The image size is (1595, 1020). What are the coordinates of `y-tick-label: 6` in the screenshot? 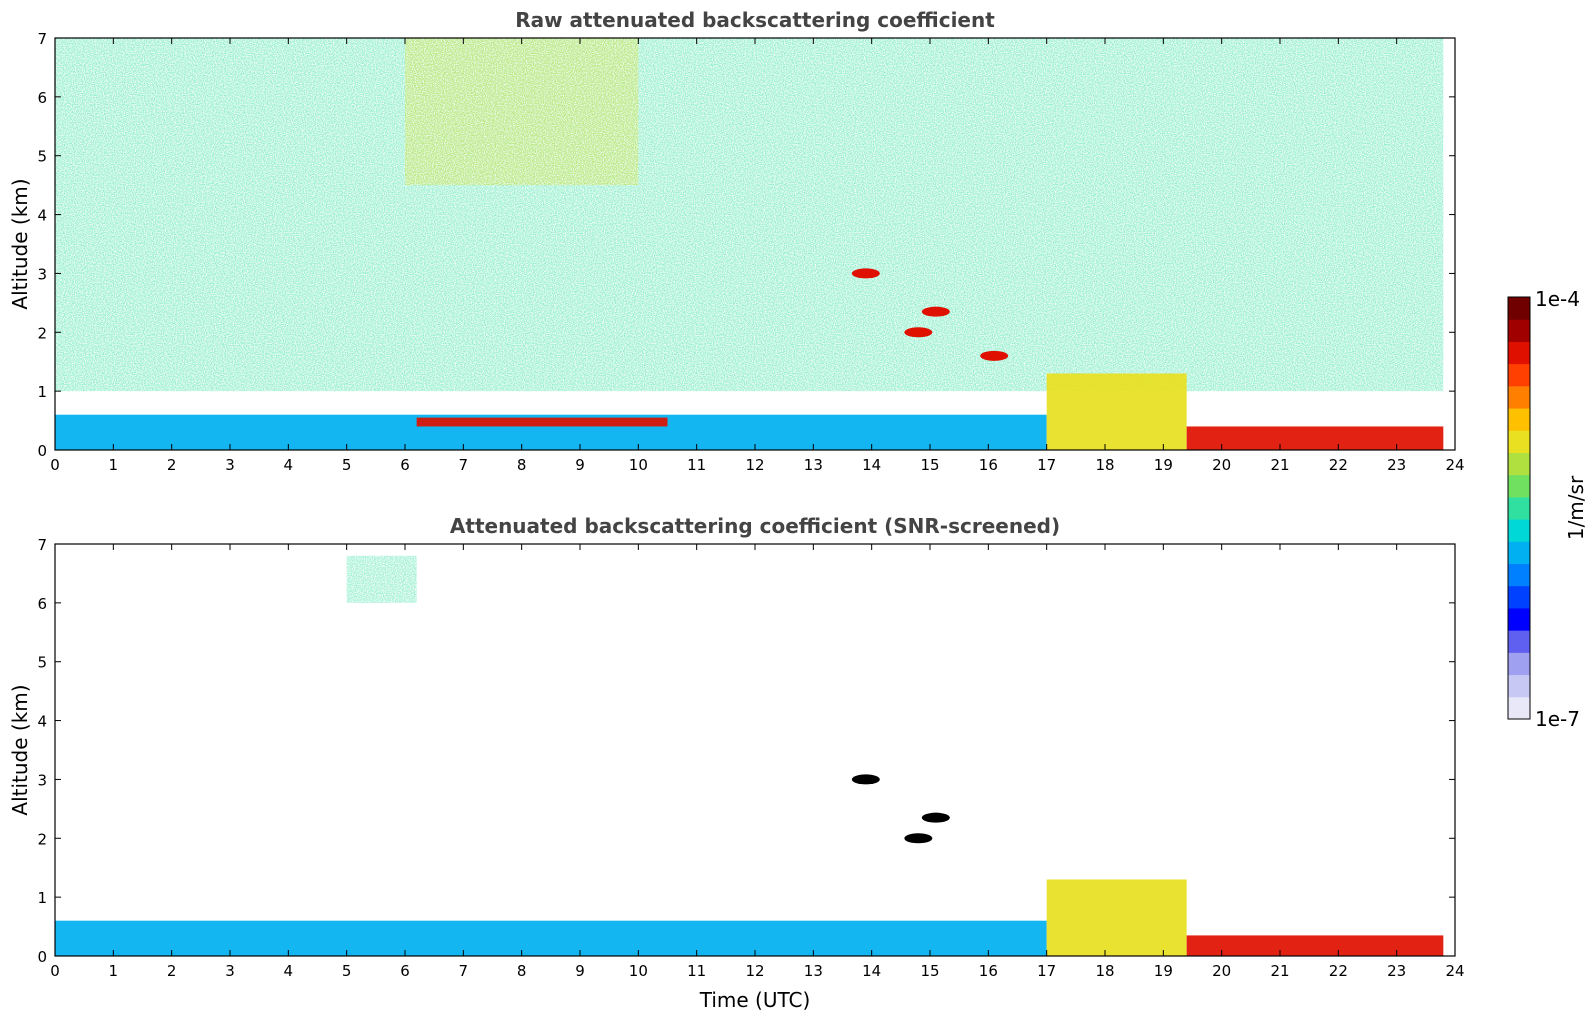 It's located at (42, 98).